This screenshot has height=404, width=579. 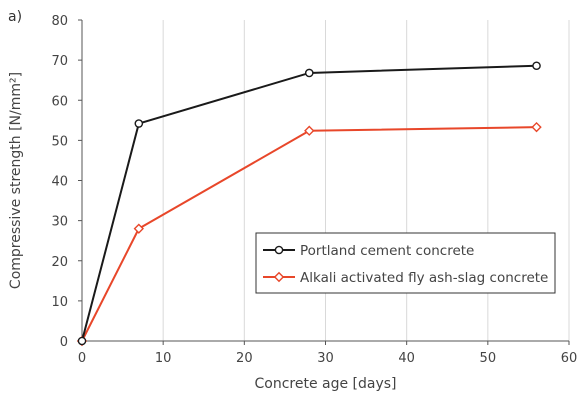 What do you see at coordinates (59, 141) in the screenshot?
I see `y-tick-label: 50` at bounding box center [59, 141].